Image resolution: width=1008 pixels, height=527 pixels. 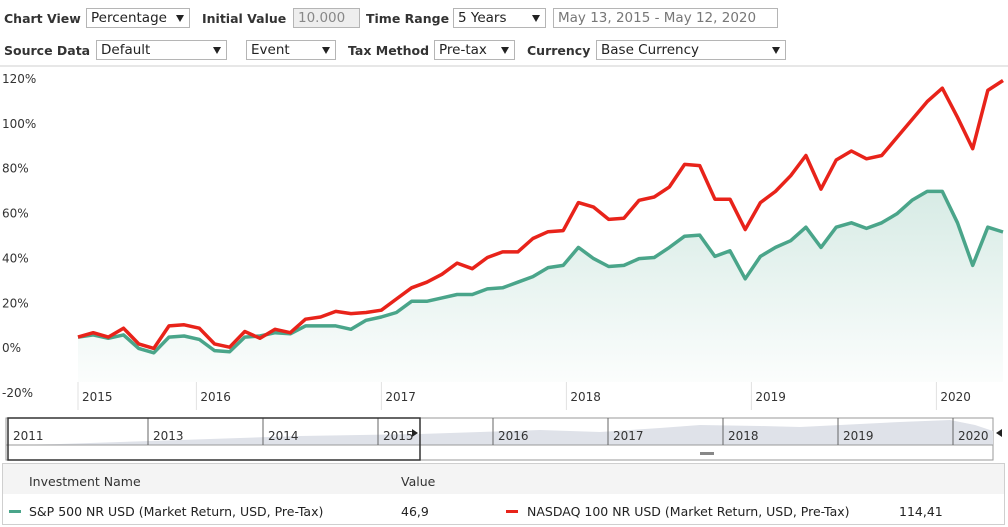 What do you see at coordinates (503, 479) in the screenshot?
I see `table-header` at bounding box center [503, 479].